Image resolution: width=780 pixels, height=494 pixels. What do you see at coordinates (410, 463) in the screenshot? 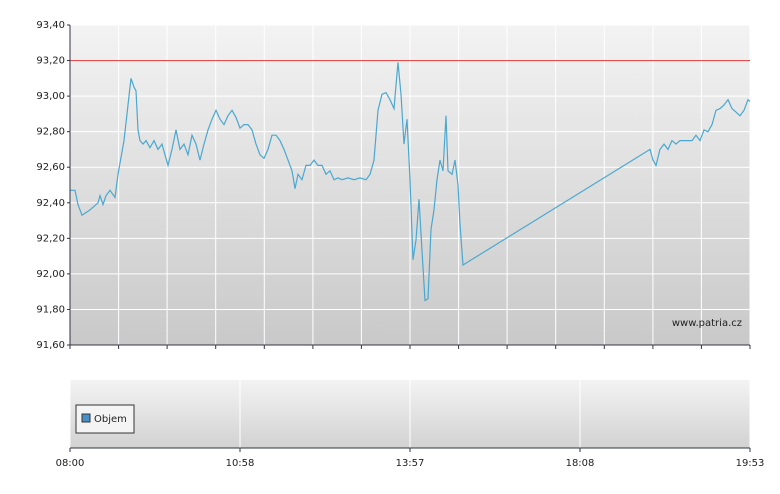
I see `x-tick-label: 13:57` at bounding box center [410, 463].